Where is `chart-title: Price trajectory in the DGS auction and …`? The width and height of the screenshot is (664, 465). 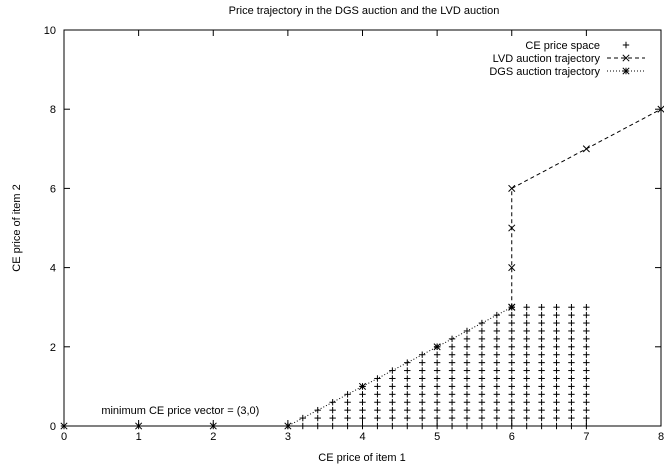
chart-title: Price trajectory in the DGS auction and … is located at coordinates (364, 11).